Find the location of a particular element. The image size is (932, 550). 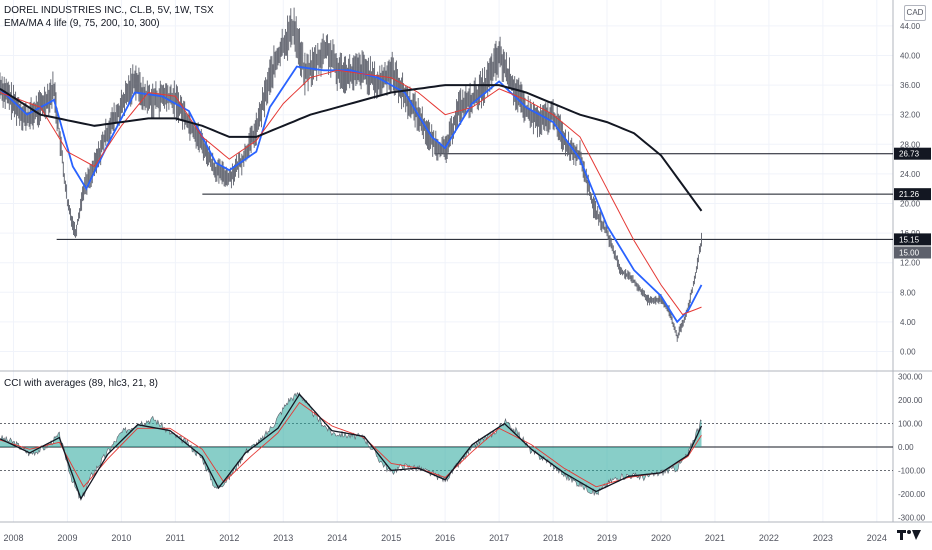

time-axis-tick: 2017 is located at coordinates (499, 538).